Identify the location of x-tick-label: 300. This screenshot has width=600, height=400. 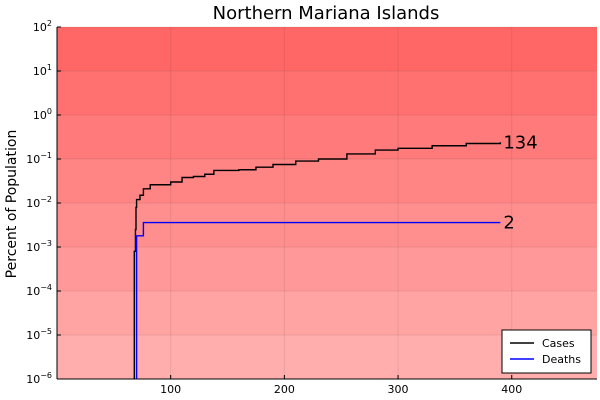
(398, 389).